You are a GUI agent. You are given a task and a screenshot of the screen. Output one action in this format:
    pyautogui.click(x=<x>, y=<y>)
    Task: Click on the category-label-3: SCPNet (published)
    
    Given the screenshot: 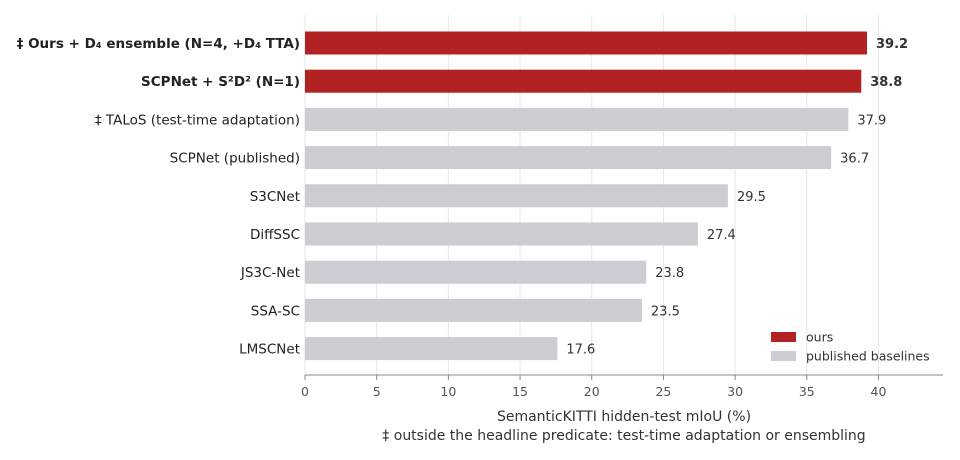 What is the action you would take?
    pyautogui.click(x=235, y=159)
    